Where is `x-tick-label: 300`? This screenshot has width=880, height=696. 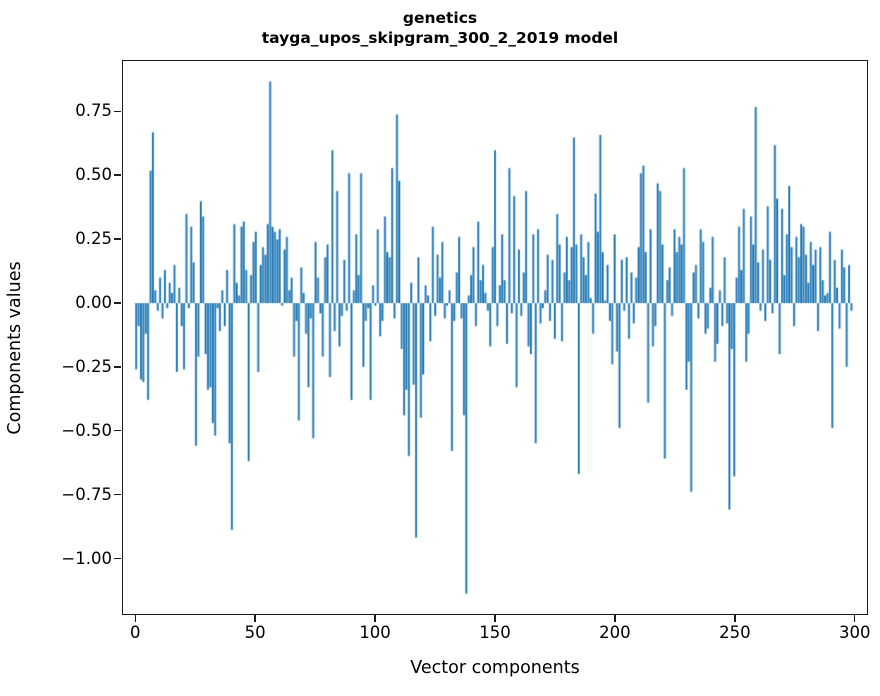
x-tick-label: 300 is located at coordinates (855, 632).